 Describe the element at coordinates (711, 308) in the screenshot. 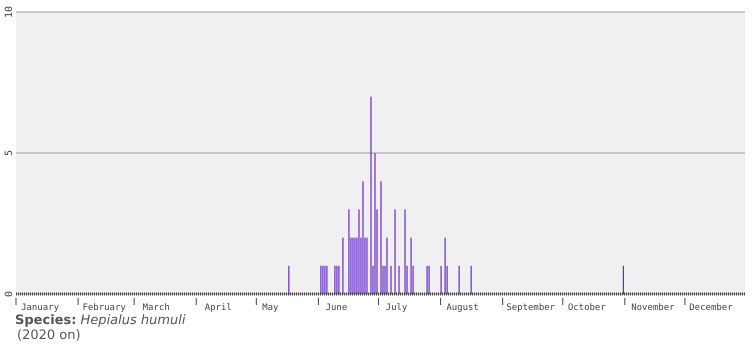

I see `x-tick-label: December` at that location.